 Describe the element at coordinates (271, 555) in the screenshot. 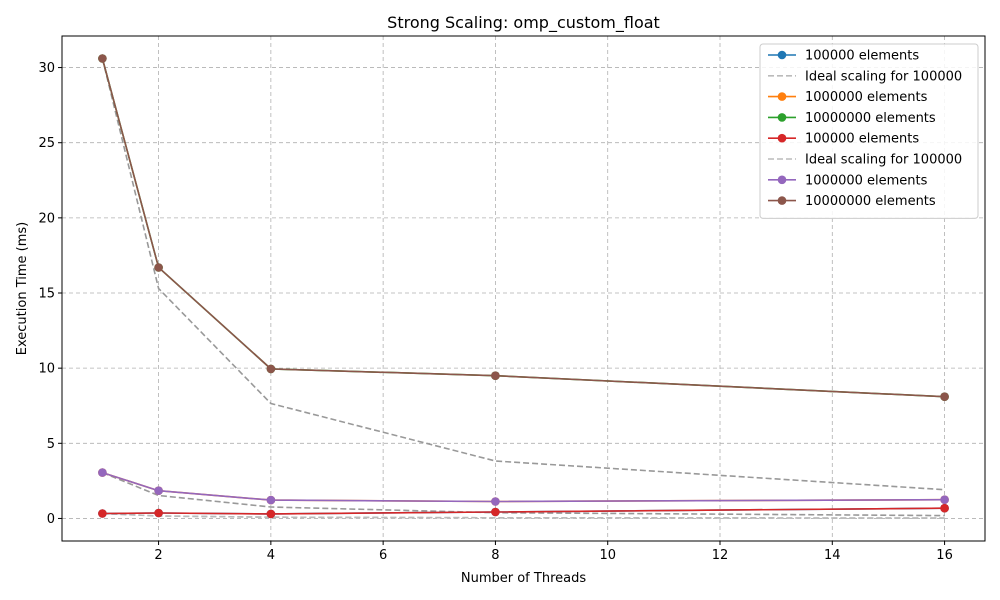

I see `x-tick-label: 4` at that location.